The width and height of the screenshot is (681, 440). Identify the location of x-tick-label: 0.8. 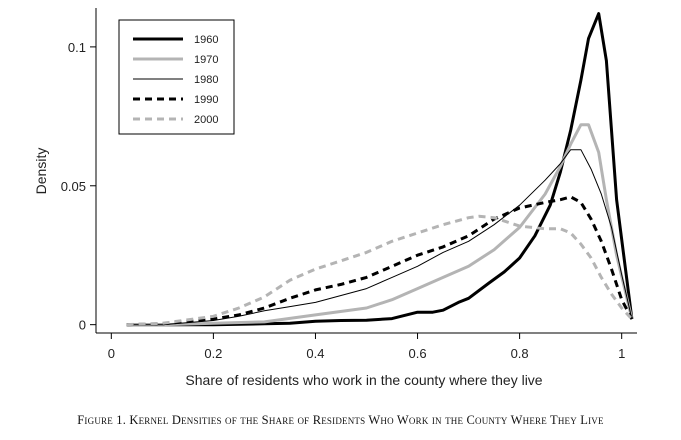
(520, 353).